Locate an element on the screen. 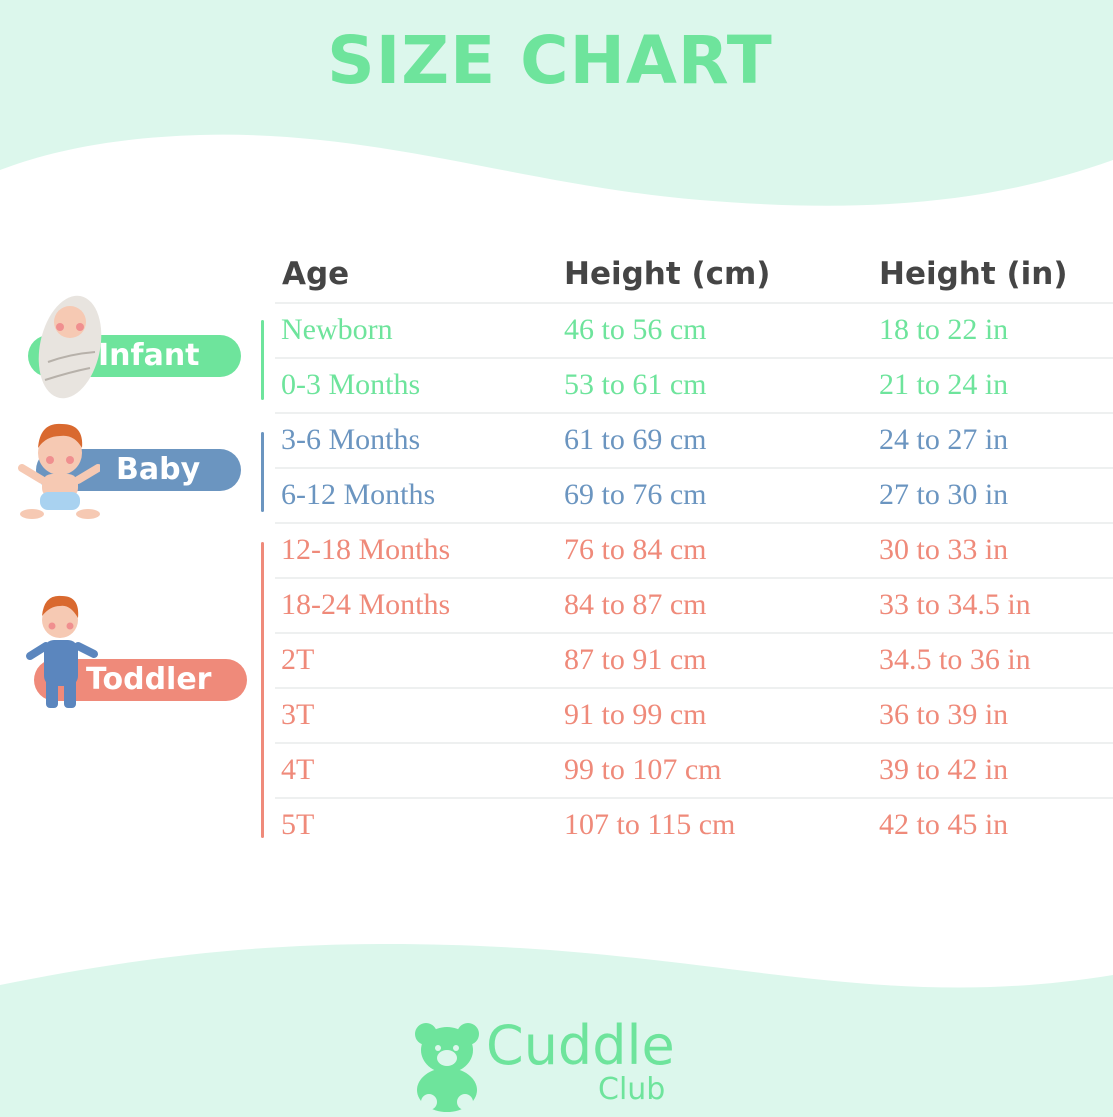 This screenshot has width=1113, height=1117. header-age: Age is located at coordinates (316, 274).